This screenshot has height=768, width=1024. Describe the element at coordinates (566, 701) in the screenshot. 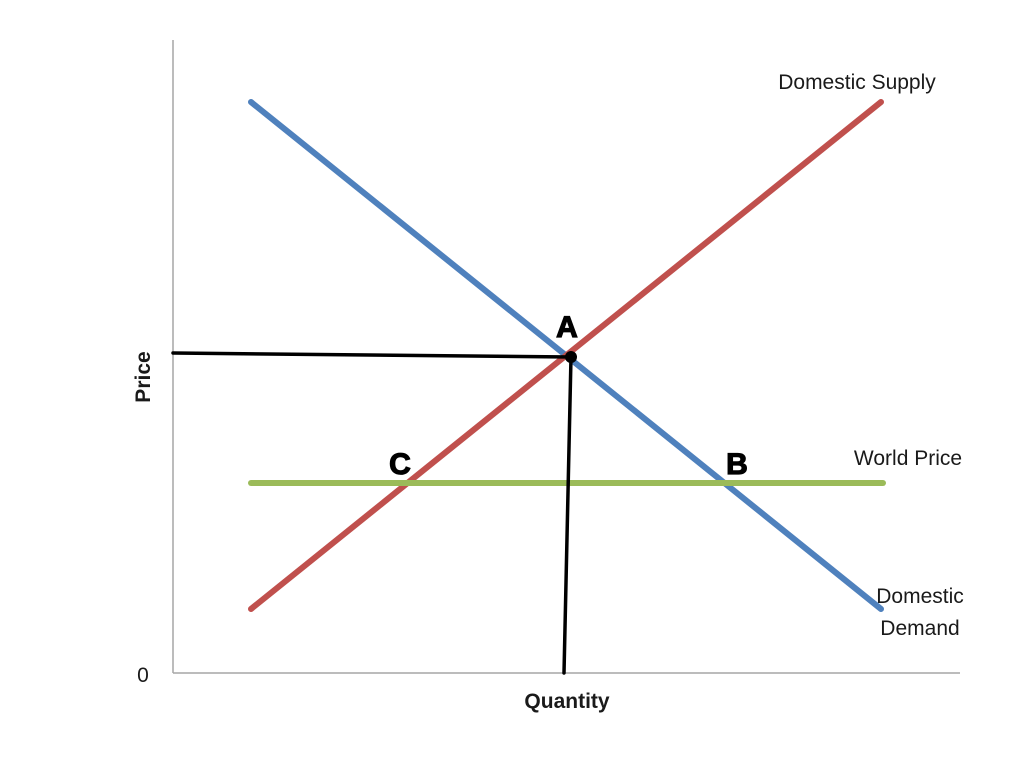

I see `x-axis-label: Quantity` at that location.